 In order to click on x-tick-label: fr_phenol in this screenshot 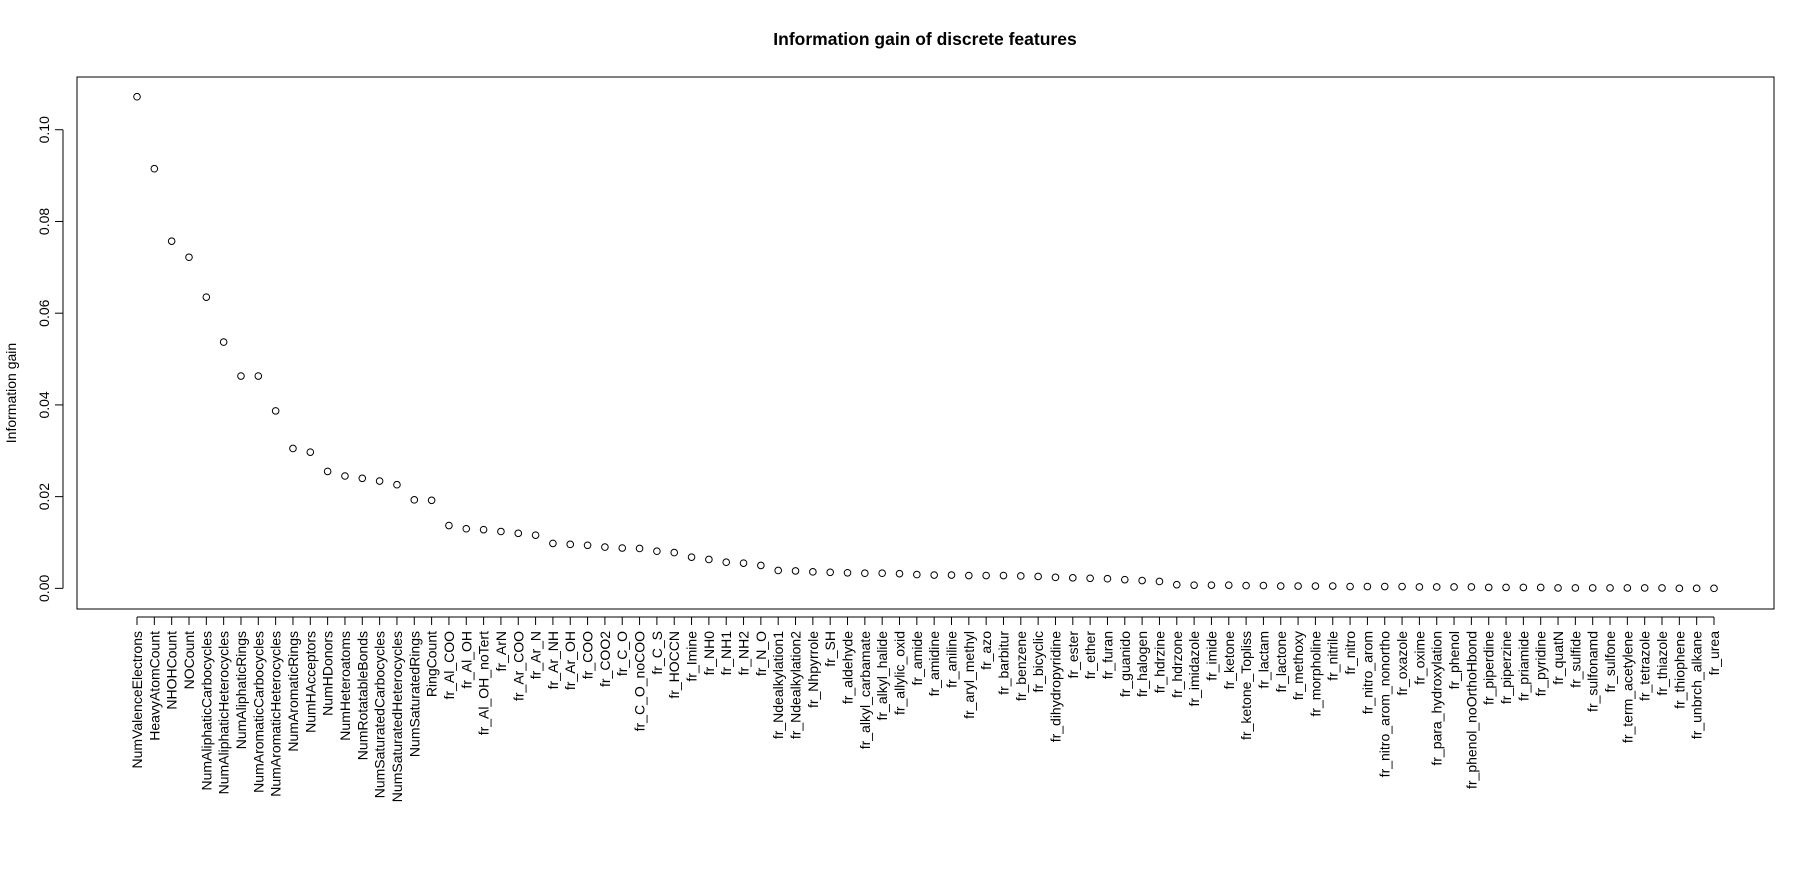, I will do `click(1454, 660)`.